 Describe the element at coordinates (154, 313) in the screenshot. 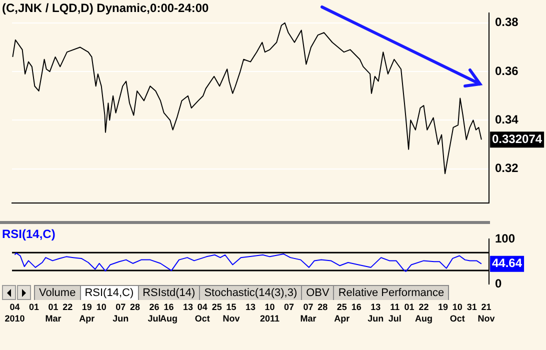

I see `x-tick-label: 26 Jul` at that location.